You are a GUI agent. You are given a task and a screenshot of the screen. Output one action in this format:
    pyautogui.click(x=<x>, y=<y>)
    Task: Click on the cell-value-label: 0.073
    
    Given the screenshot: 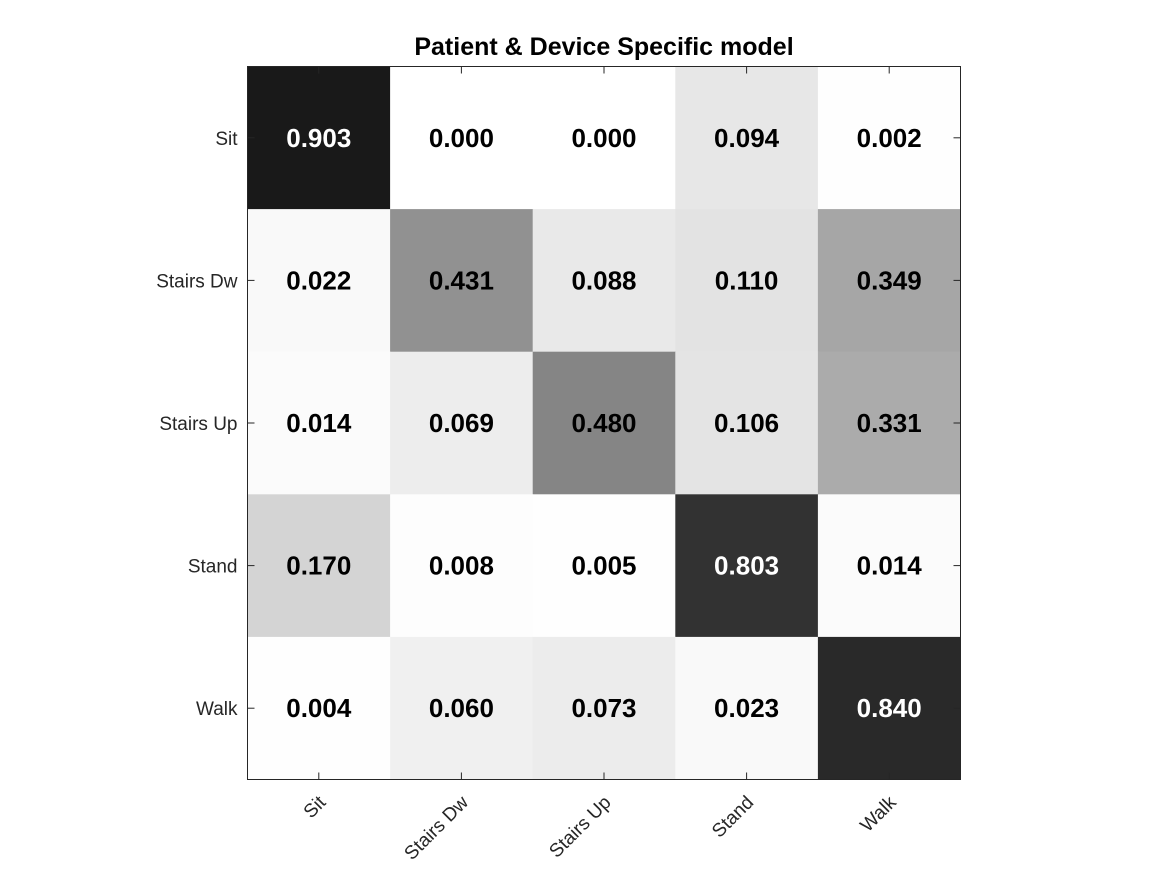 What is the action you would take?
    pyautogui.click(x=603, y=708)
    